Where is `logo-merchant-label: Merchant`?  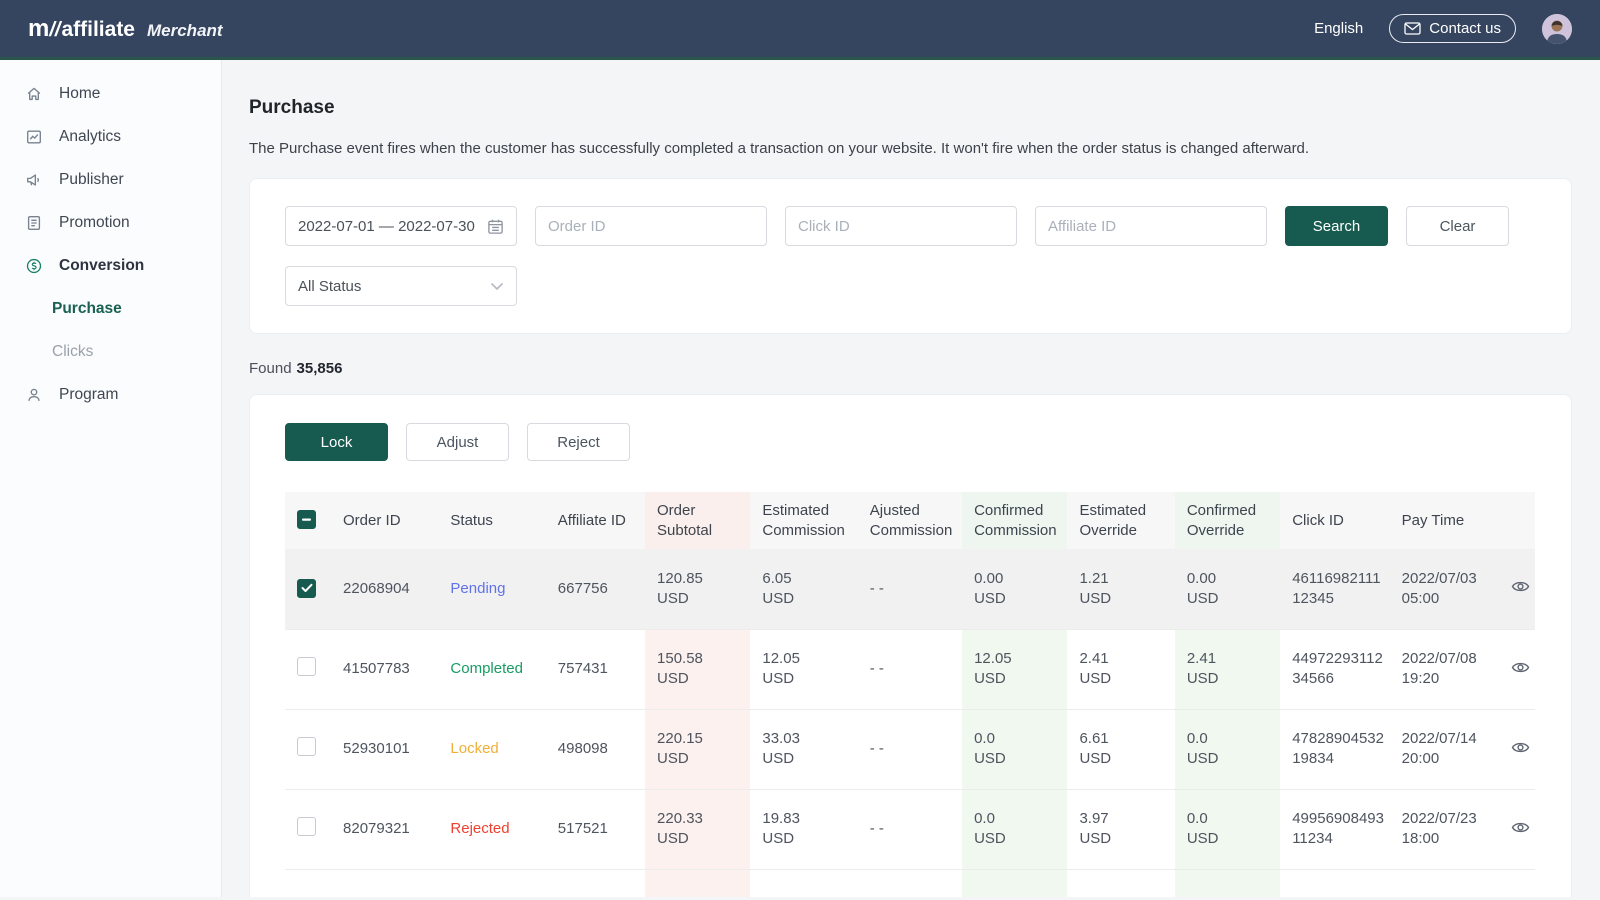
logo-merchant-label: Merchant is located at coordinates (185, 30).